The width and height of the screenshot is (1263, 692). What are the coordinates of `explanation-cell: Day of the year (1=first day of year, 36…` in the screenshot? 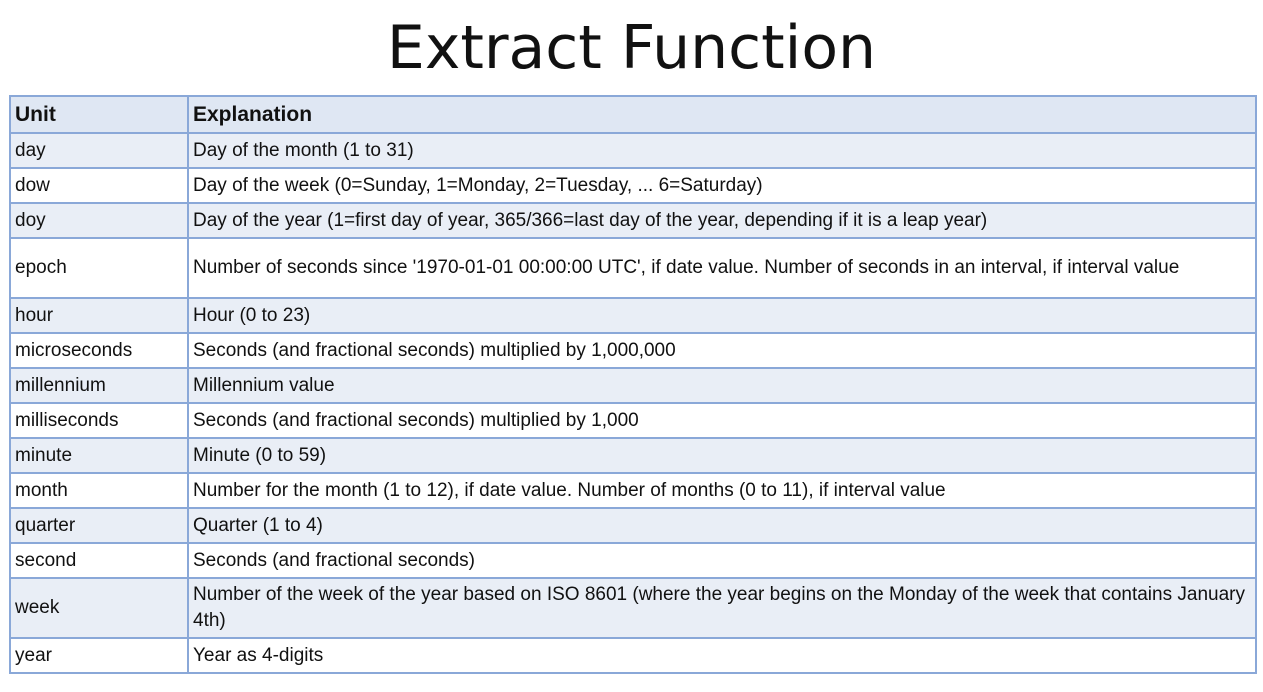 It's located at (722, 220).